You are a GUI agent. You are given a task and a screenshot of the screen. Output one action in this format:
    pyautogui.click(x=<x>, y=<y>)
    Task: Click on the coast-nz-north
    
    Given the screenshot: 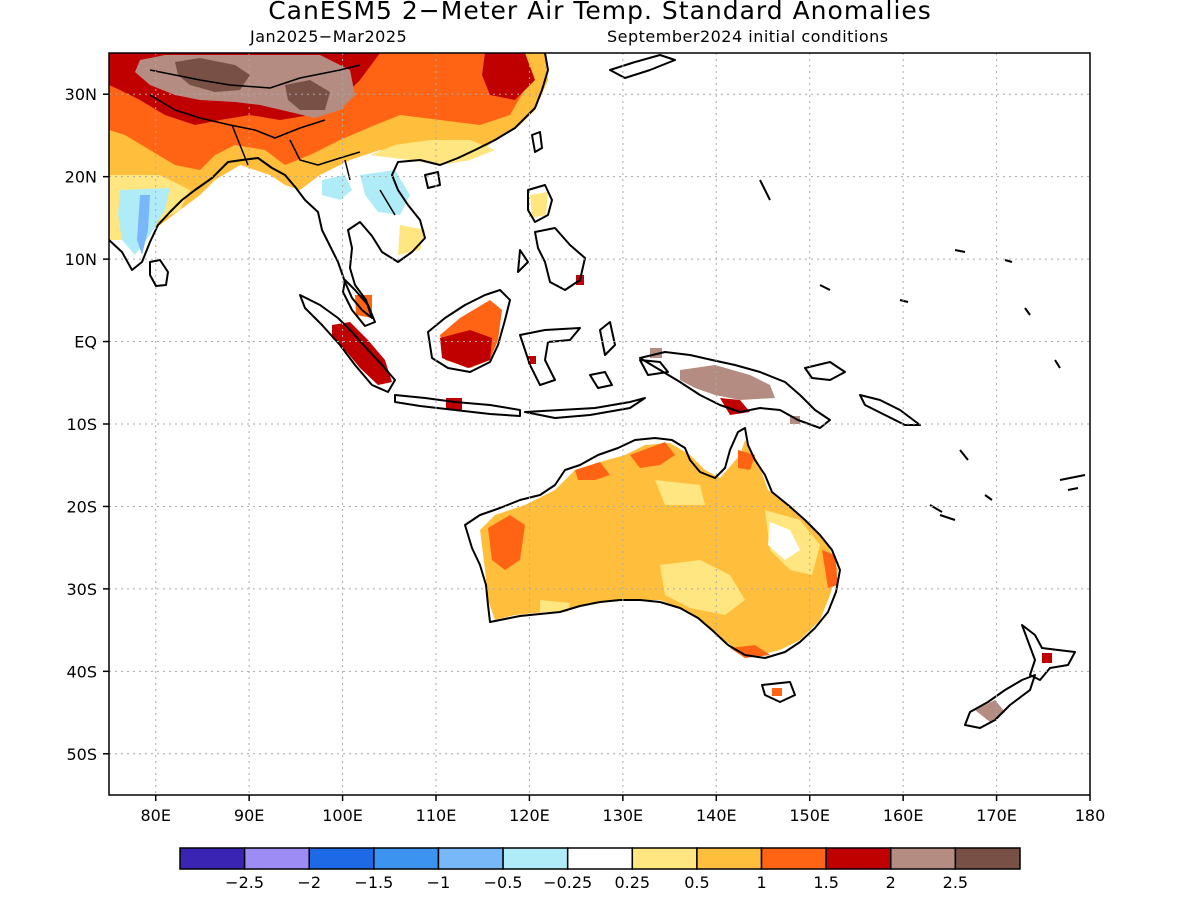 What is the action you would take?
    pyautogui.click(x=1048, y=652)
    